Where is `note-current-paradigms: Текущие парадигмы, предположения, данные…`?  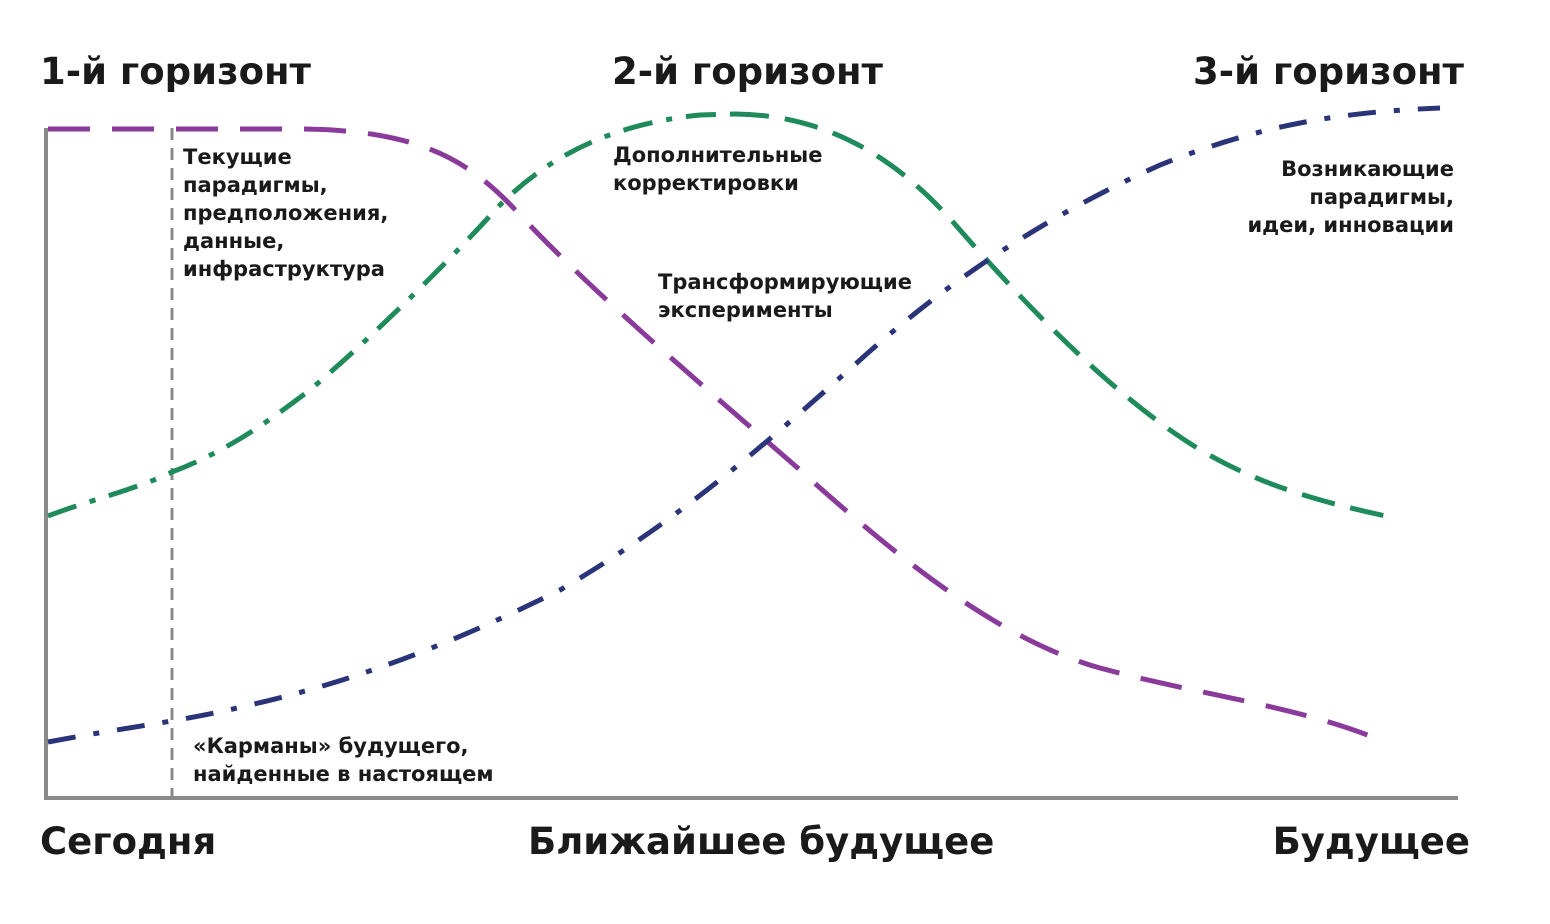 note-current-paradigms: Текущие парадигмы, предположения, данные… is located at coordinates (286, 213).